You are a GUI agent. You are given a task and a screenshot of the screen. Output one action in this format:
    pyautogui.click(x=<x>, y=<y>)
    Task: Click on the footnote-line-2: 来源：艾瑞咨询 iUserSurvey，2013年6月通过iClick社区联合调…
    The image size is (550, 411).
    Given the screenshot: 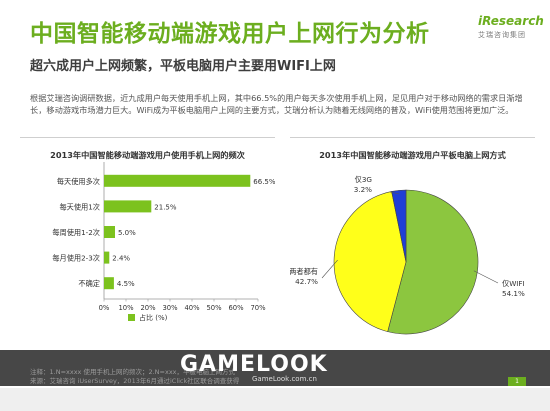 What is the action you would take?
    pyautogui.click(x=135, y=381)
    